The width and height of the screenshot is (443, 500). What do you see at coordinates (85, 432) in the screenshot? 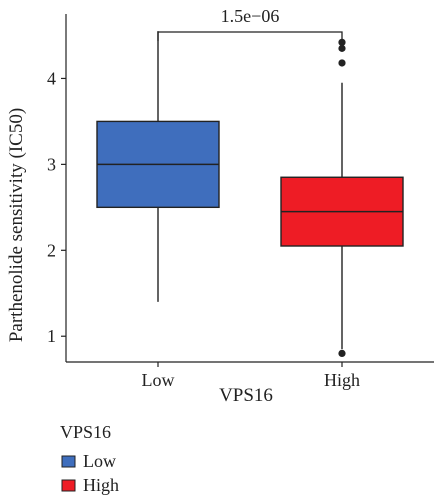
I see `legend-title: VPS16` at bounding box center [85, 432].